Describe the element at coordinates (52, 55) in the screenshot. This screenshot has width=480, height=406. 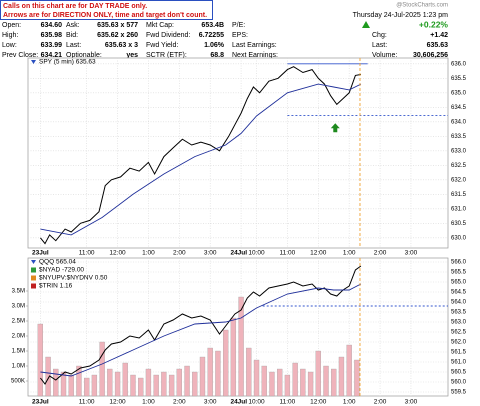
I see `quote-value: 634.21` at that location.